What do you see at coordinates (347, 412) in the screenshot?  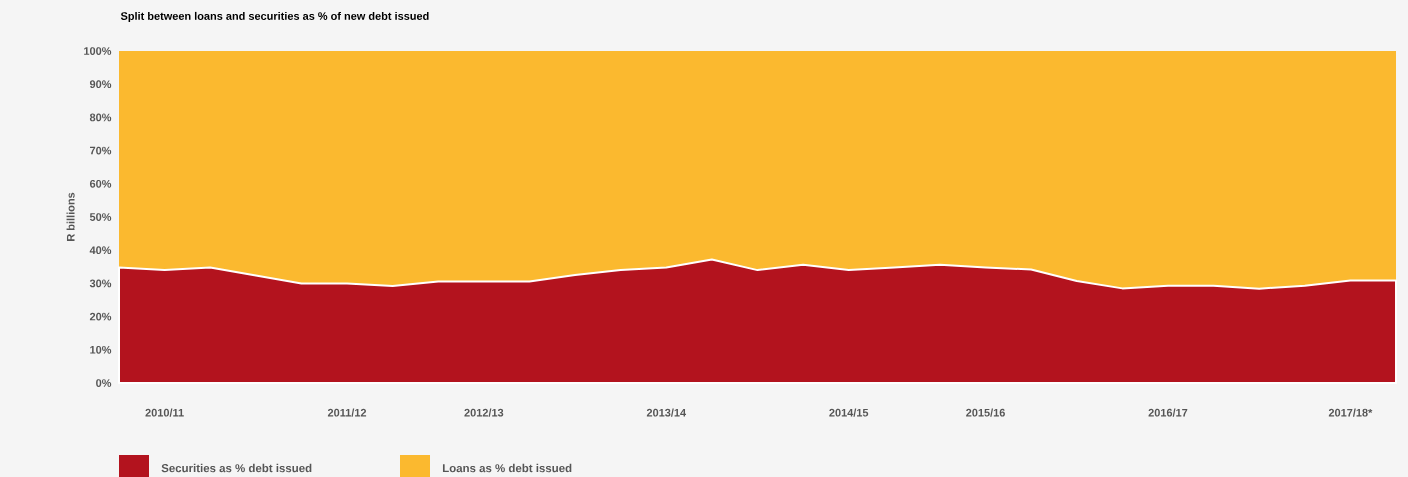 I see `x-tick-label: 2011/12` at bounding box center [347, 412].